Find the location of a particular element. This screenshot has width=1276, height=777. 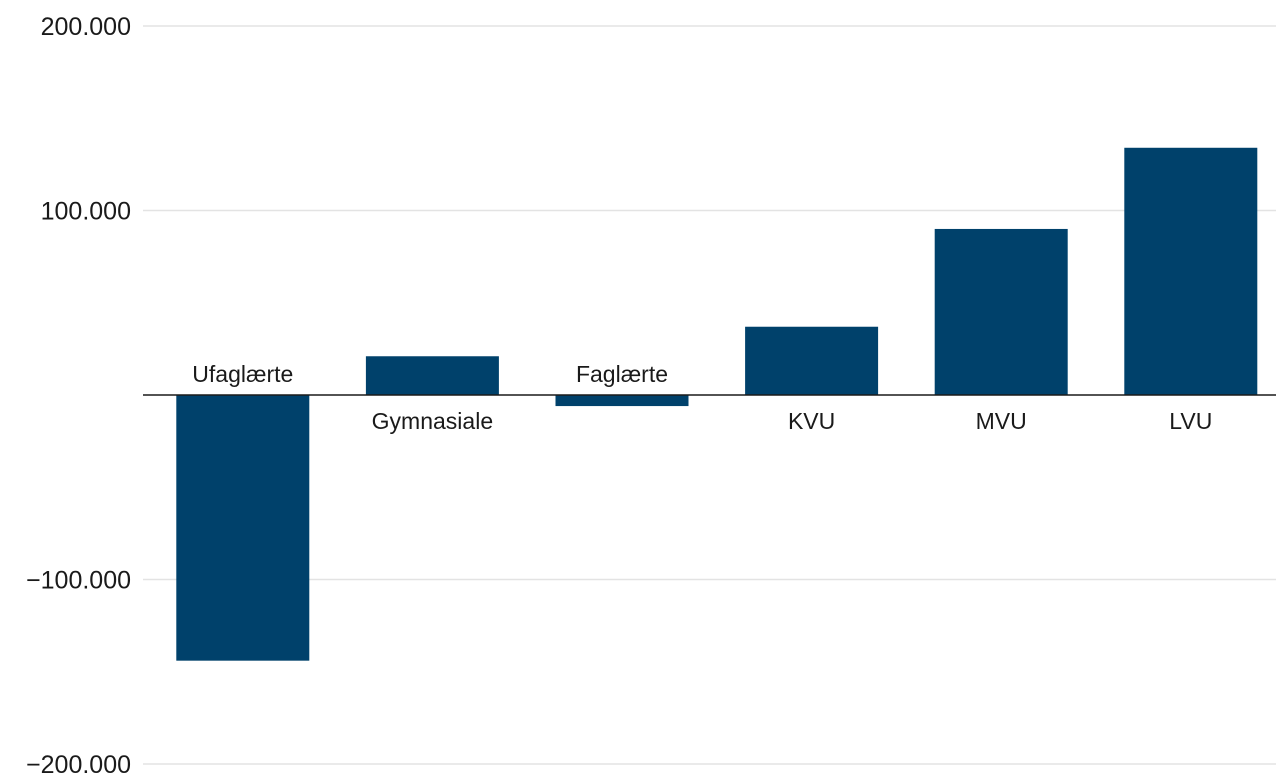

category-label: MVU is located at coordinates (1001, 421).